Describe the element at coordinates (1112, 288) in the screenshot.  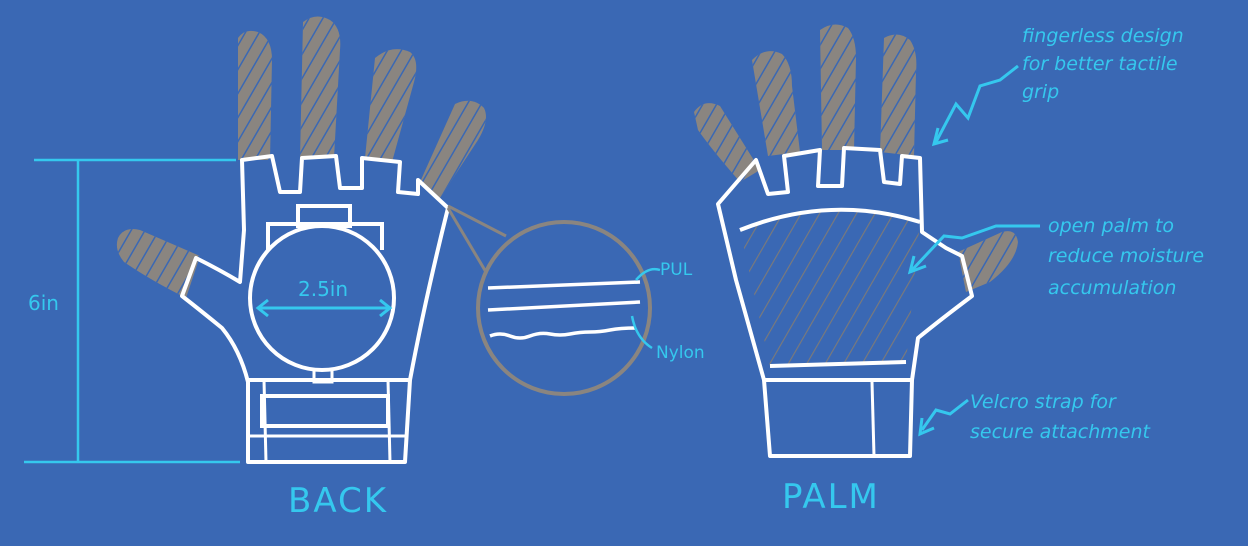
I see `open-palm-line-3: accumulation` at that location.